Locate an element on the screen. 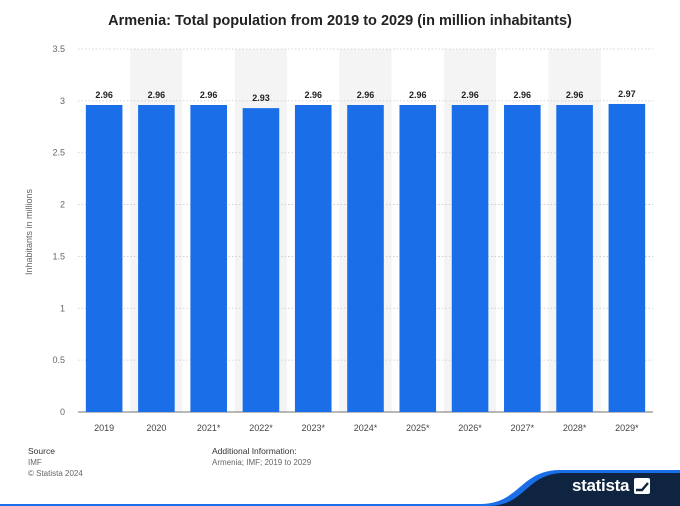  y-tick-label: 0 is located at coordinates (62, 412).